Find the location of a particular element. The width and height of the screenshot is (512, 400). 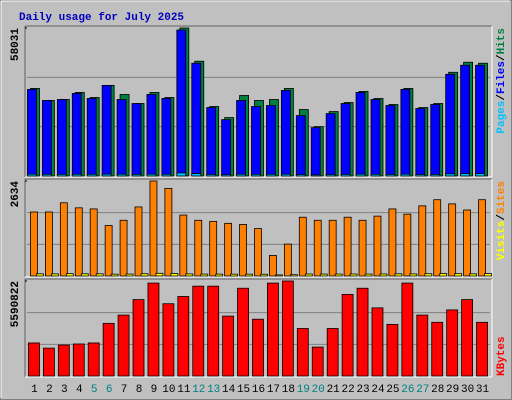

y-tick-label: 2634 is located at coordinates (16, 194).